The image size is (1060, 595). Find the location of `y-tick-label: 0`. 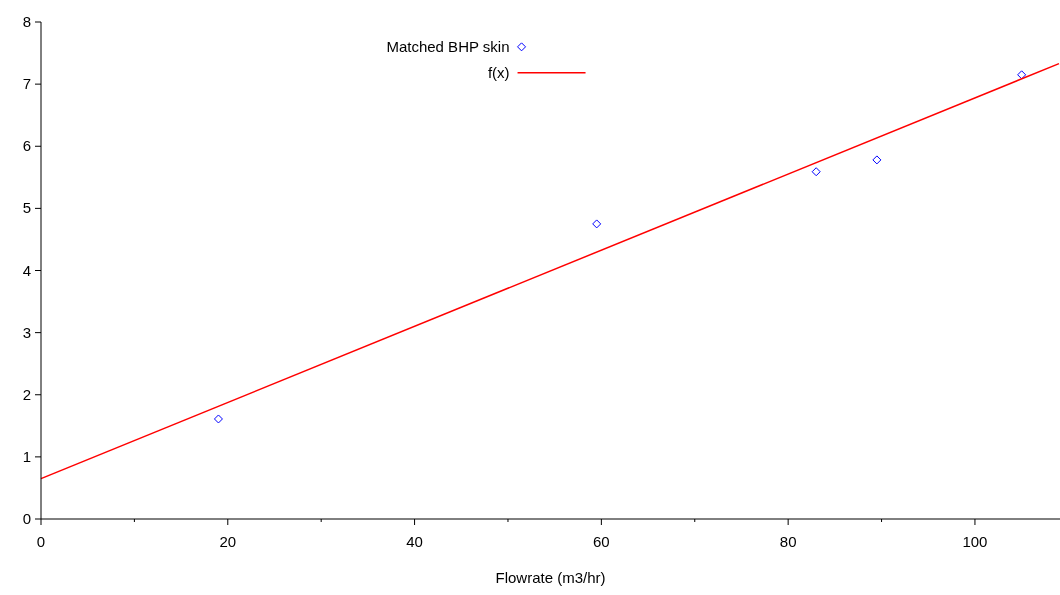

y-tick-label: 0 is located at coordinates (26, 518).